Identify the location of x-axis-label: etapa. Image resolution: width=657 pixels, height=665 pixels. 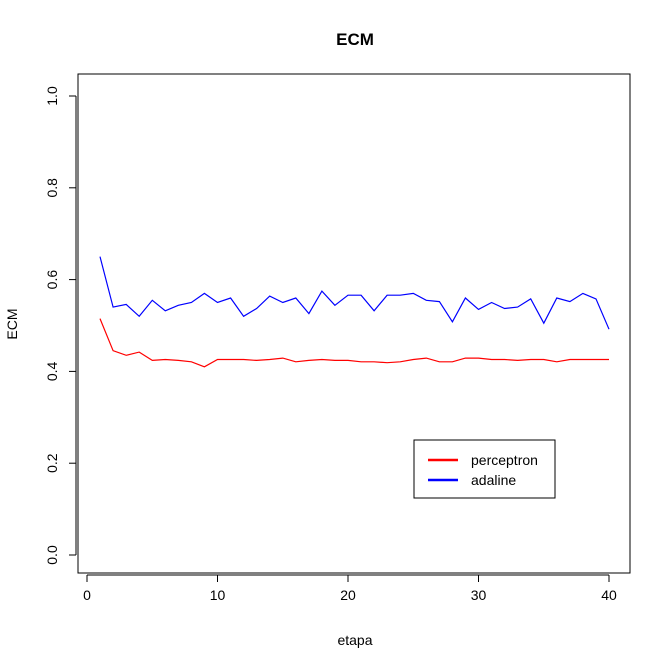
(354, 640).